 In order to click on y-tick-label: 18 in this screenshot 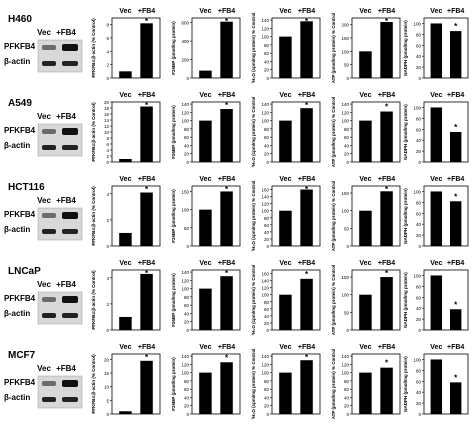, I will do `click(107, 108)`.